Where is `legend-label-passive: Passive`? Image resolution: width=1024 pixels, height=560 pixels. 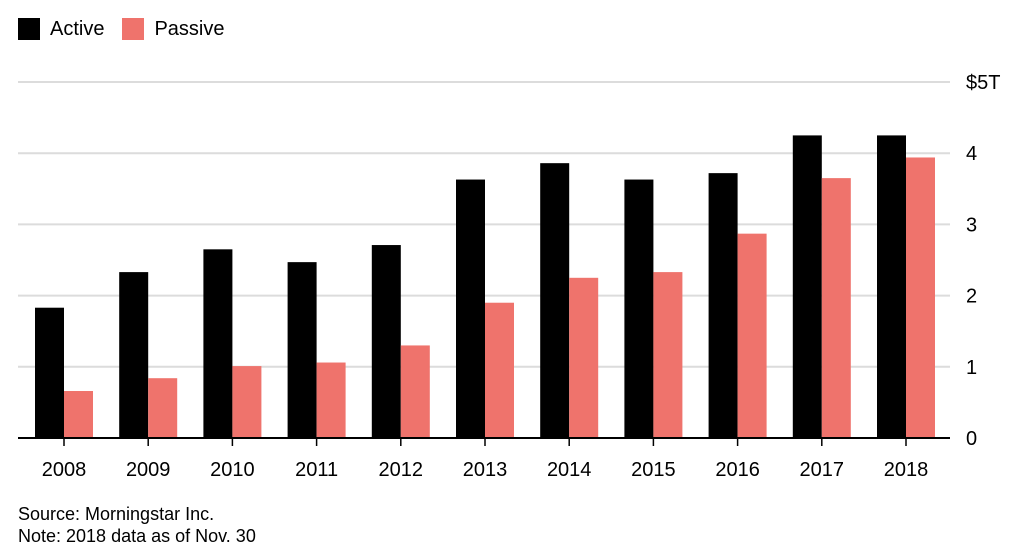
legend-label-passive: Passive is located at coordinates (189, 28).